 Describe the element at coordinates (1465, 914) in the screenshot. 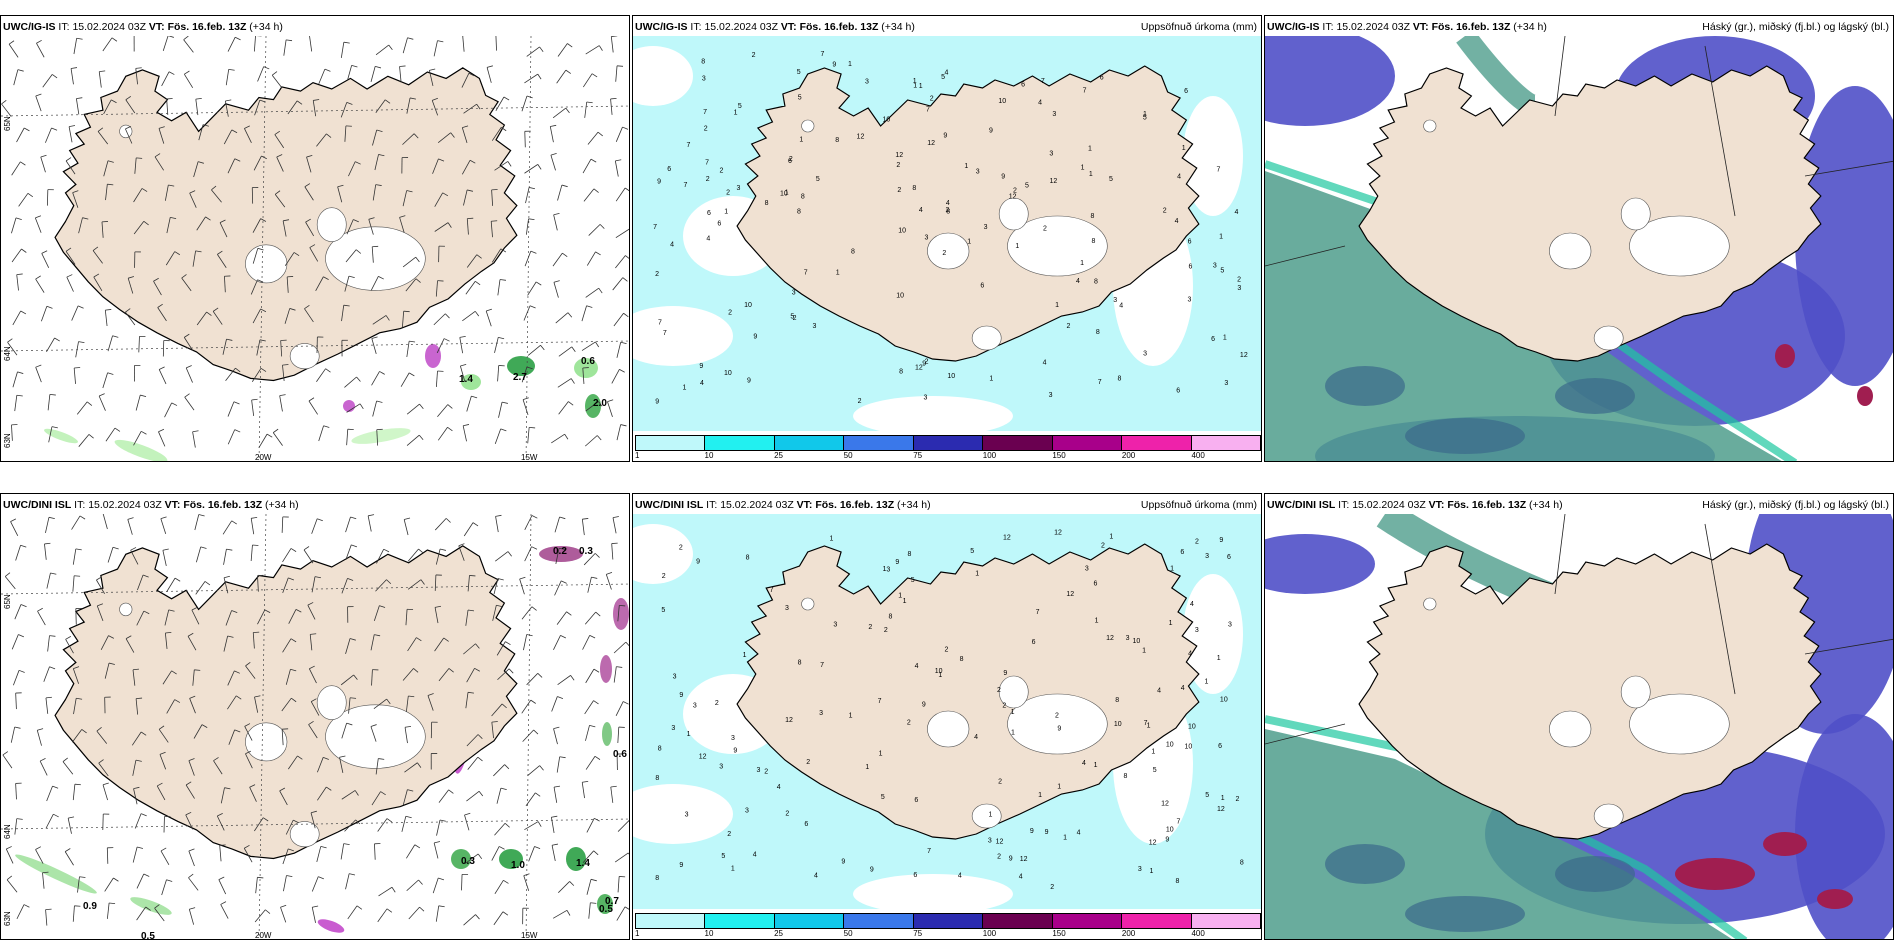

I see `multi-layer-cloud-area` at that location.